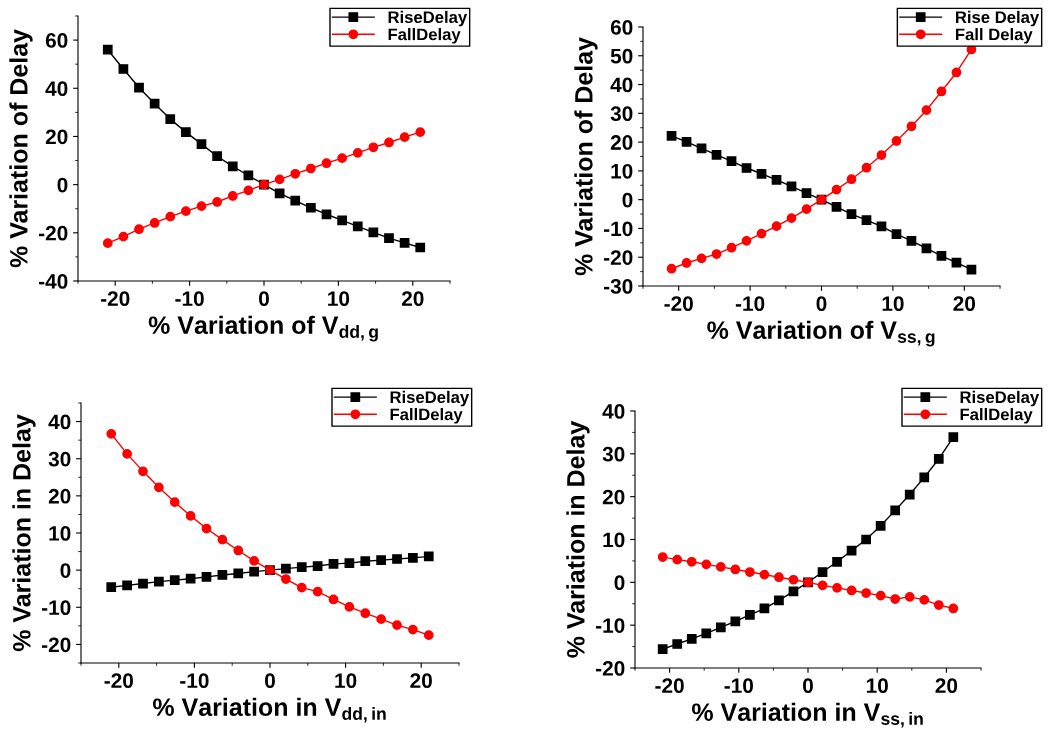 This screenshot has width=1058, height=738. I want to click on y-tick-label: -40, so click(53, 281).